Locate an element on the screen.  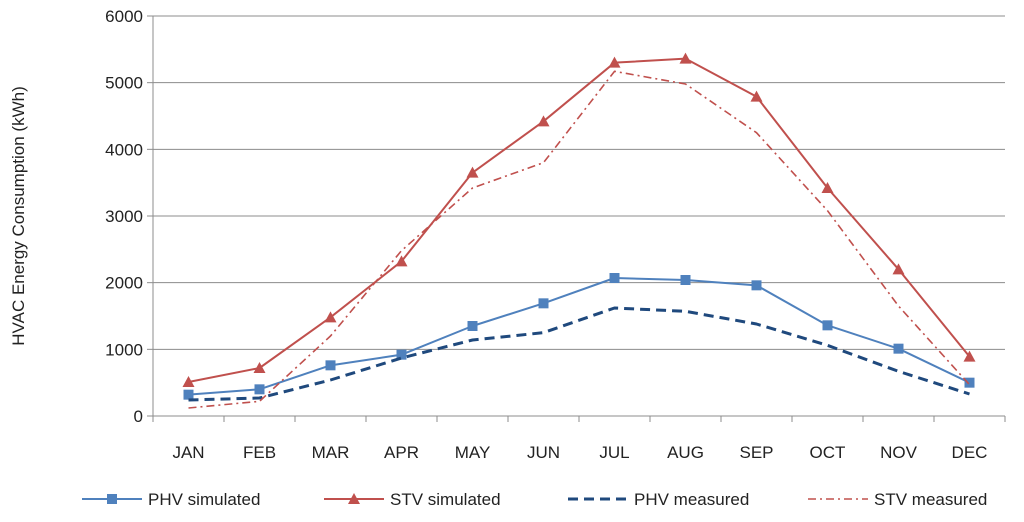
y-tick-labels: 0 1000 2000 3000 4000 5000 6000 is located at coordinates (124, 216).